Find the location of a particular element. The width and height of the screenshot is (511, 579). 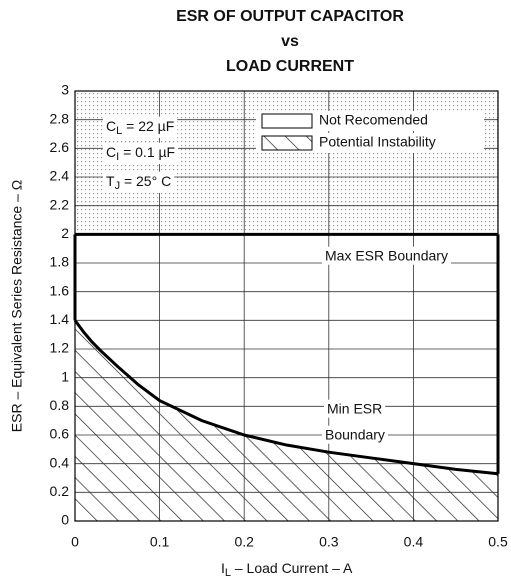

y-tick-label: 2.6 is located at coordinates (60, 147).